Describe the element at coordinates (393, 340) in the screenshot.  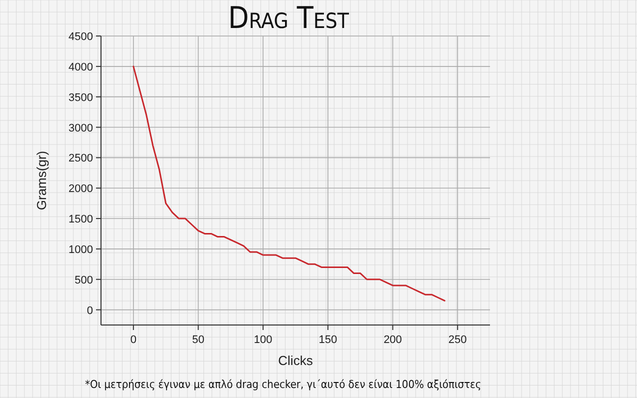
I see `x-tick-label: 200` at that location.